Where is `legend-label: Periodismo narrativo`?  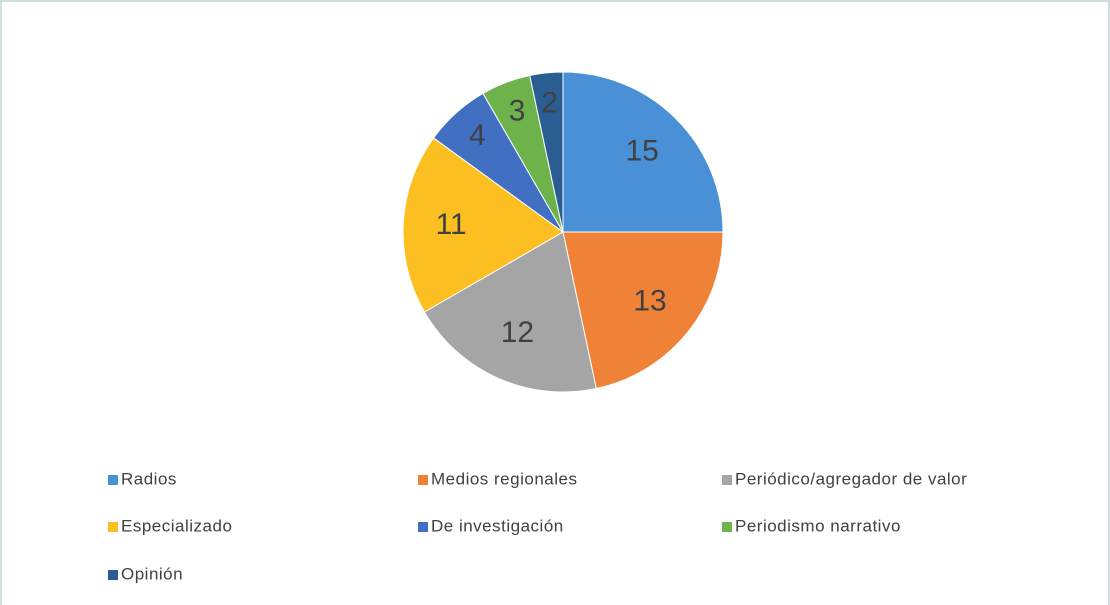
legend-label: Periodismo narrativo is located at coordinates (818, 525).